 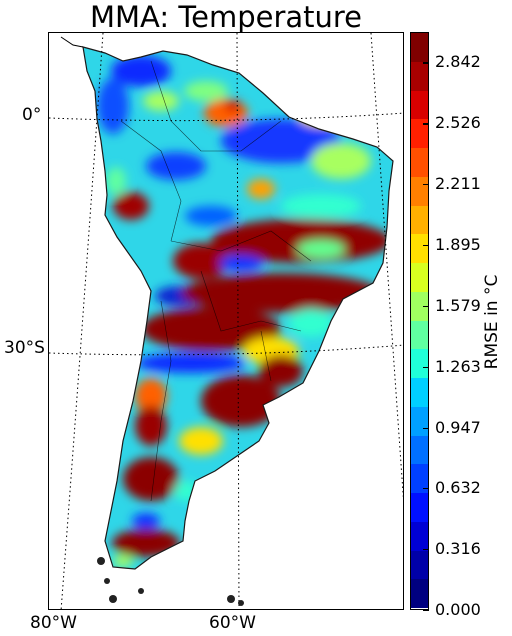 I want to click on colorbar-tick-label: 2.842, so click(x=458, y=62).